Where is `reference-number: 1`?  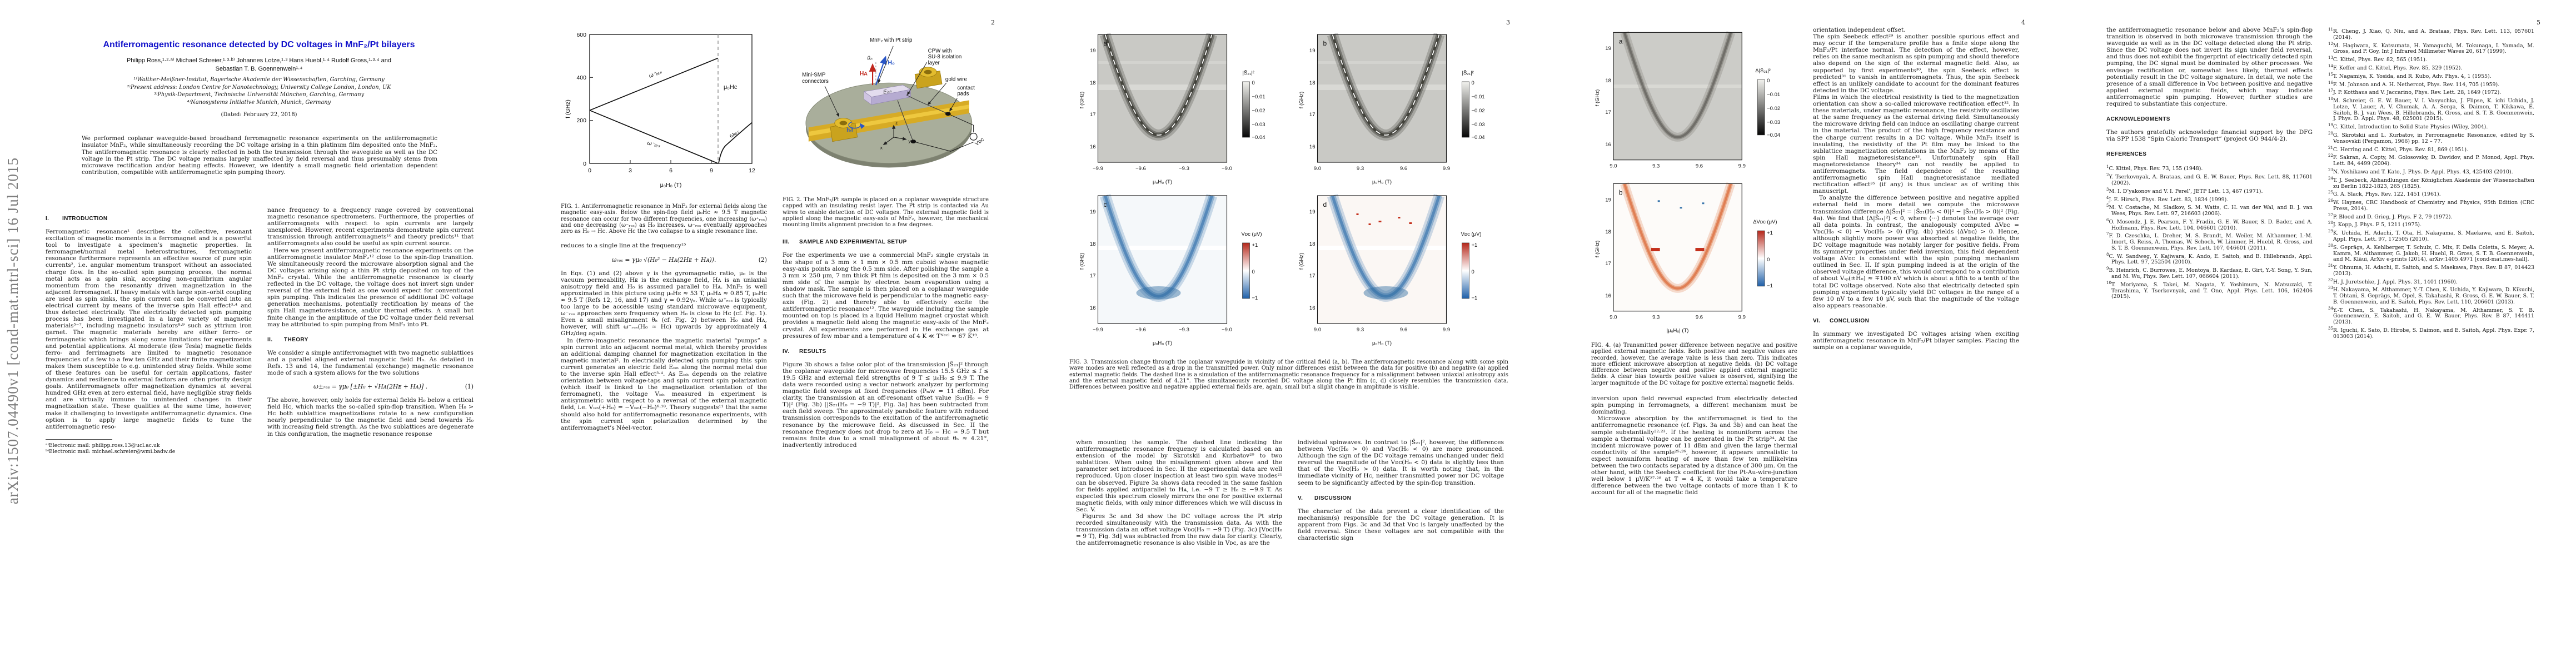 reference-number: 1 is located at coordinates (2107, 167).